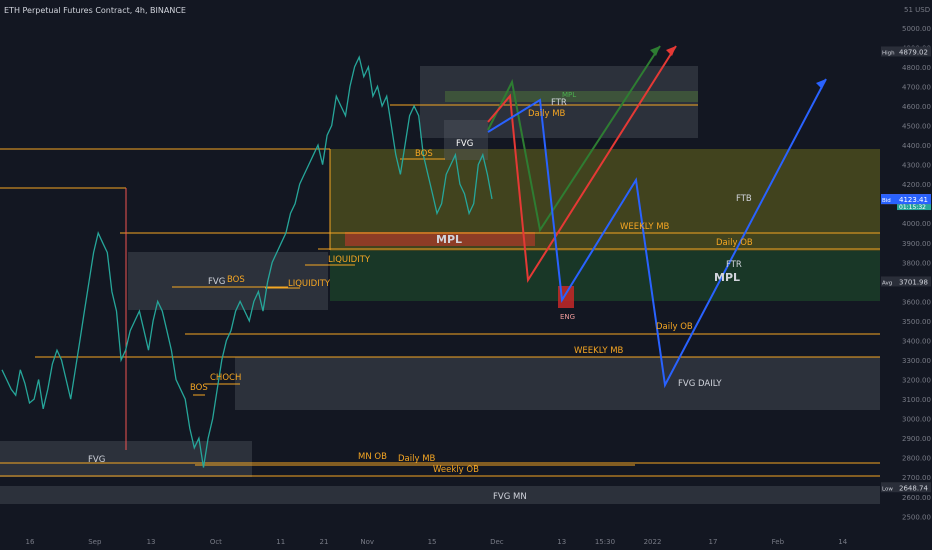 This screenshot has width=932, height=550. I want to click on avg-tag-value: 3701.98, so click(913, 282).